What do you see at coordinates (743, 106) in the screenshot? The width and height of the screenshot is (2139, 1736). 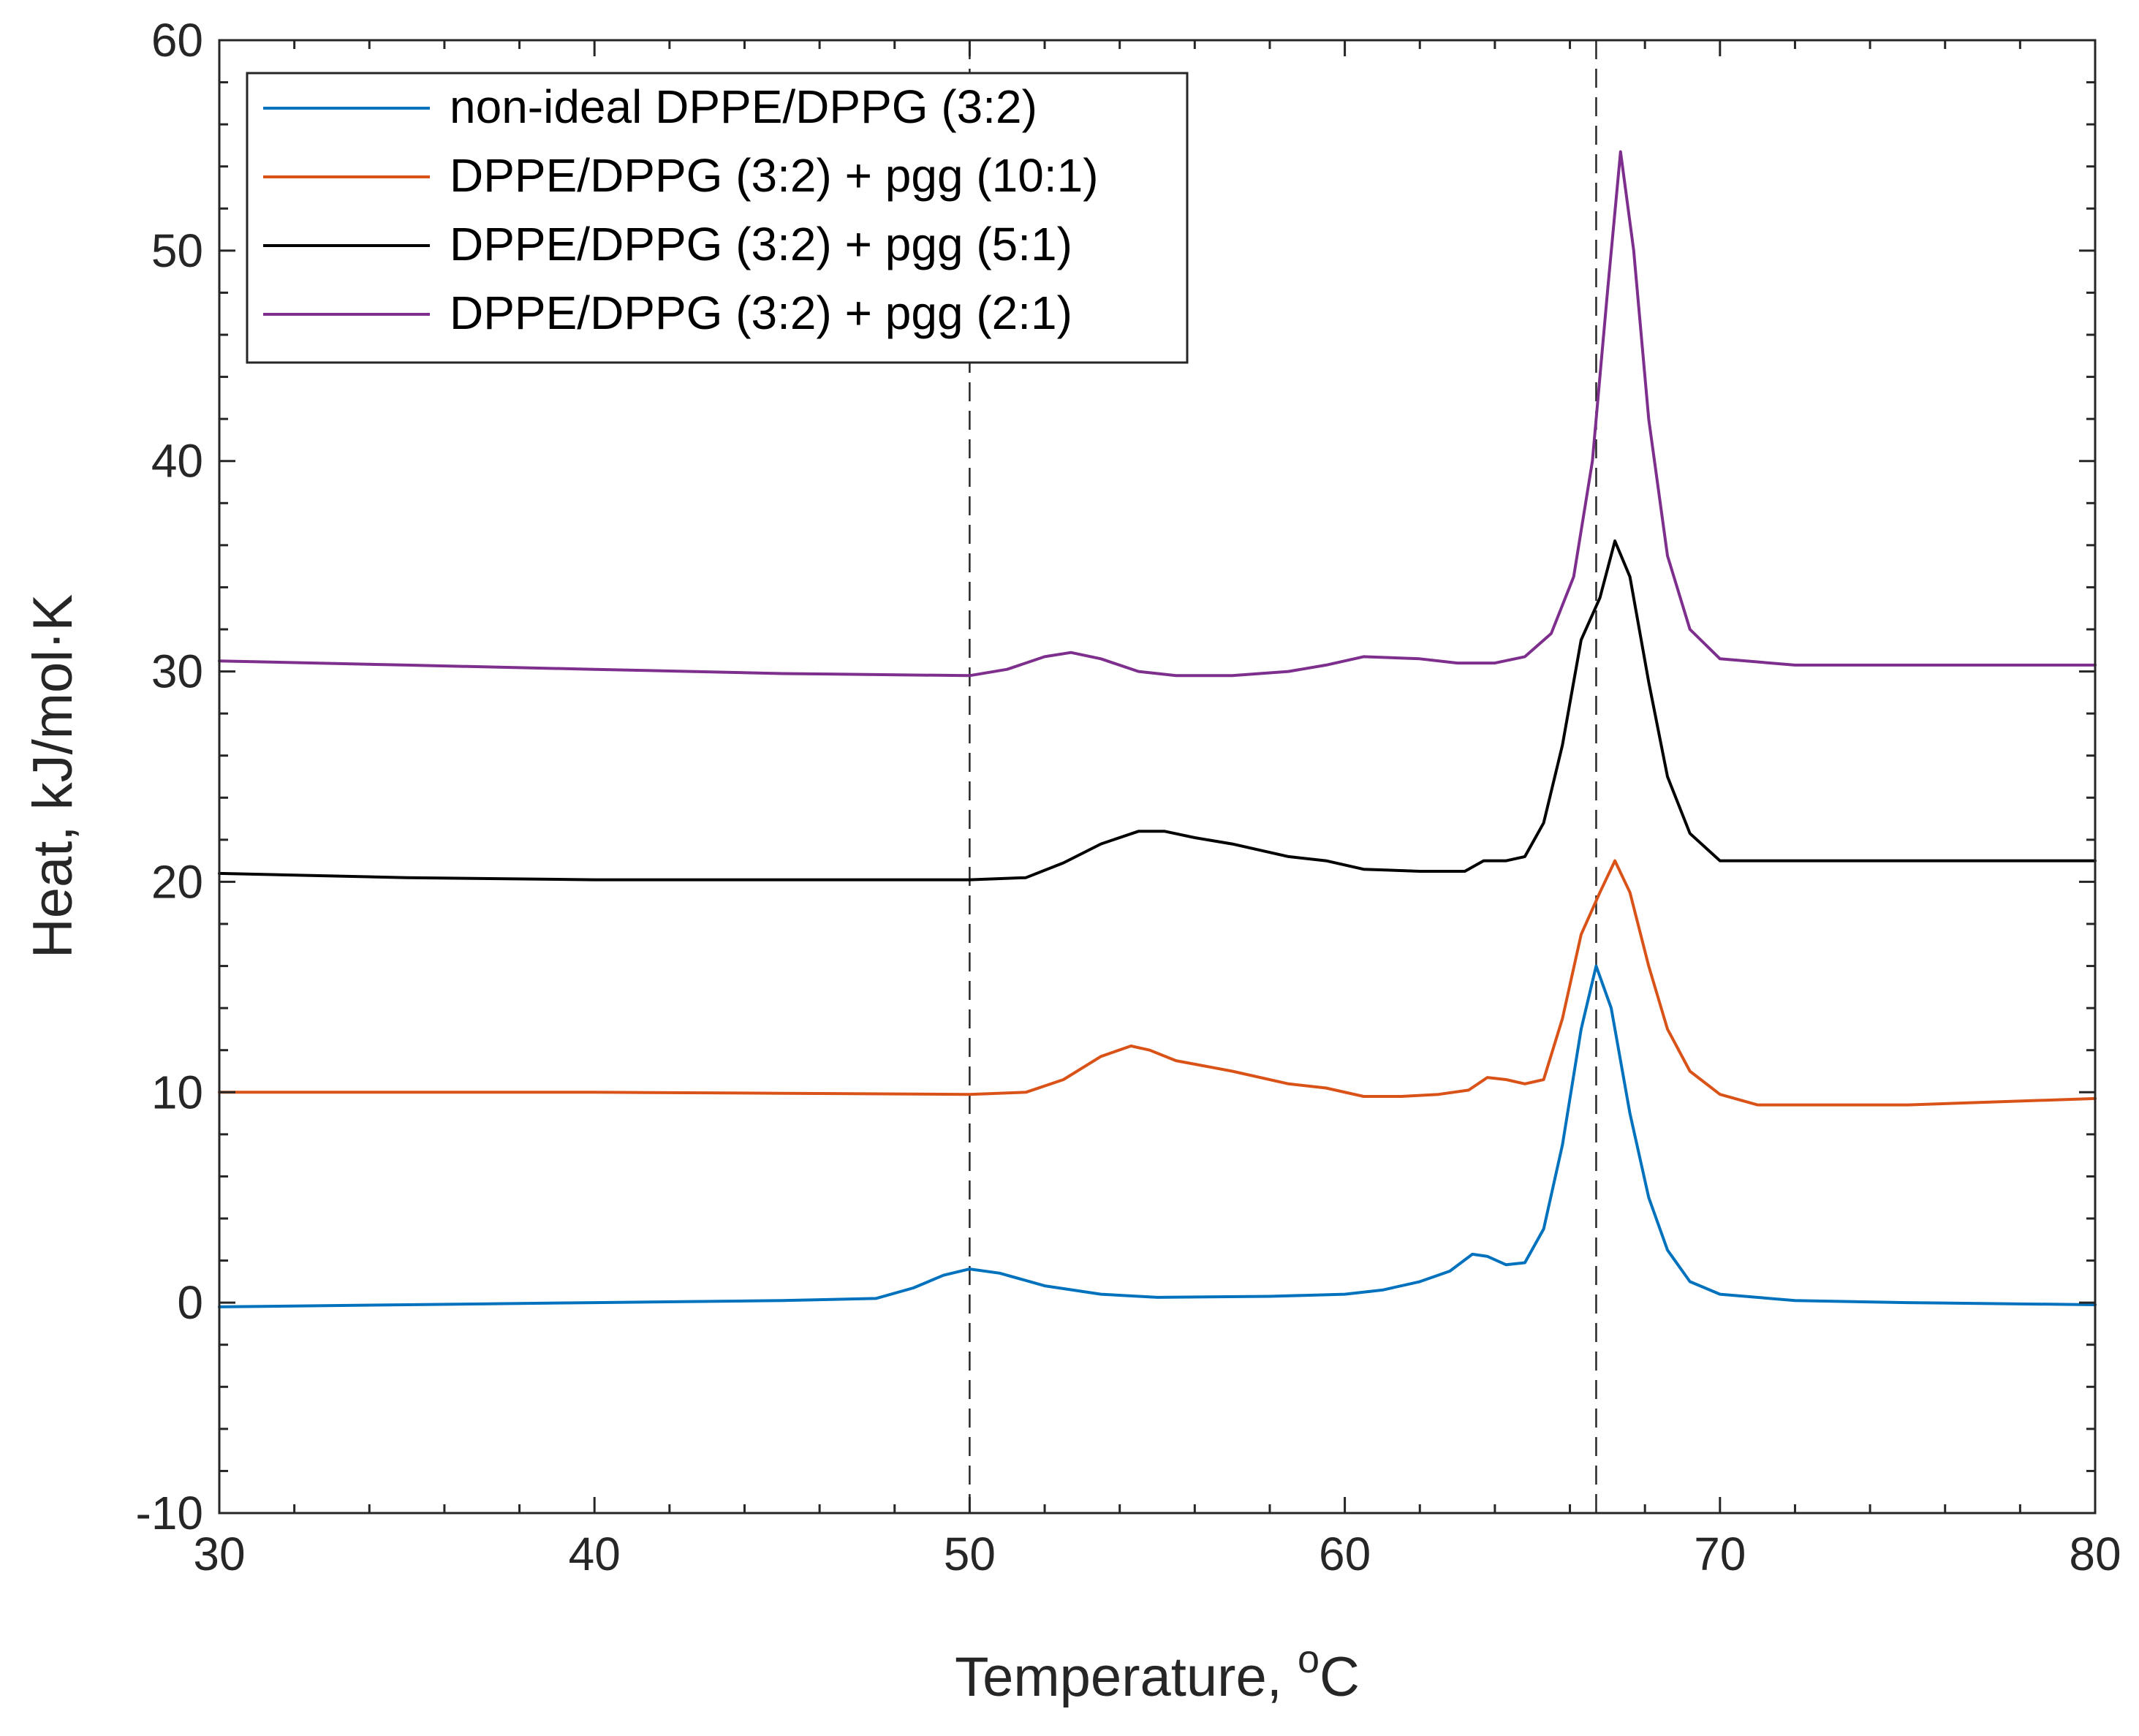 I see `legend-label-0: non-ideal DPPE/DPPG (3:2)` at bounding box center [743, 106].